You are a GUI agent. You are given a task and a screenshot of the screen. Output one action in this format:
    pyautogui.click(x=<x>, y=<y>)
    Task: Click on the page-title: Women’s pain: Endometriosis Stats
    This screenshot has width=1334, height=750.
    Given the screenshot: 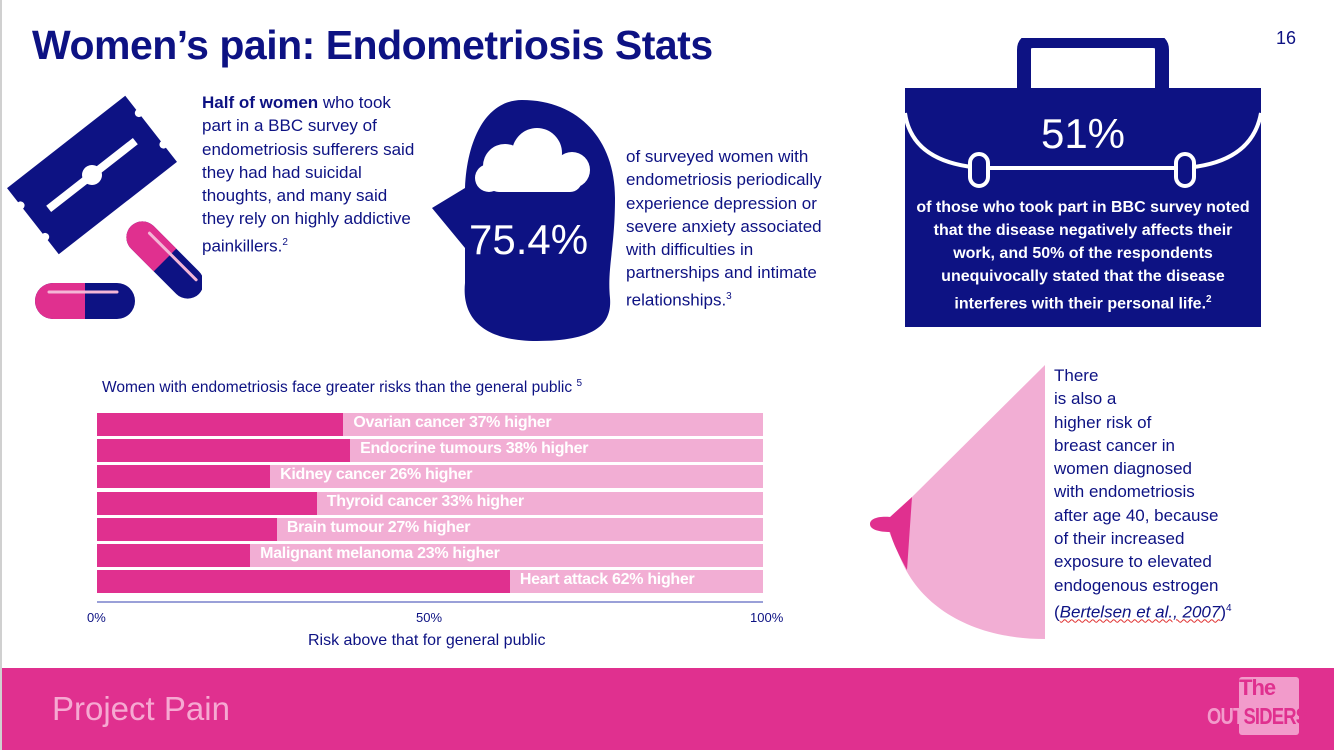 What is the action you would take?
    pyautogui.click(x=372, y=45)
    